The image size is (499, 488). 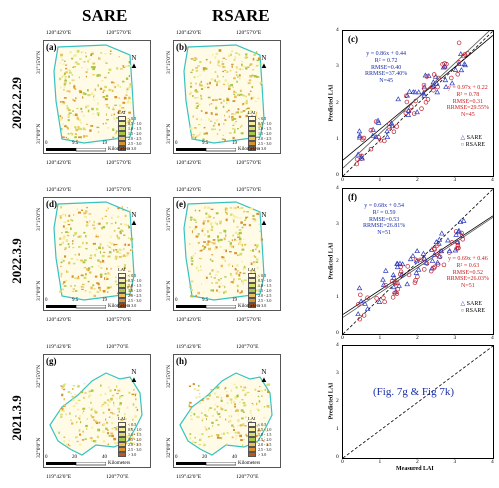 I want to click on one-to-one-line, so click(x=418, y=402).